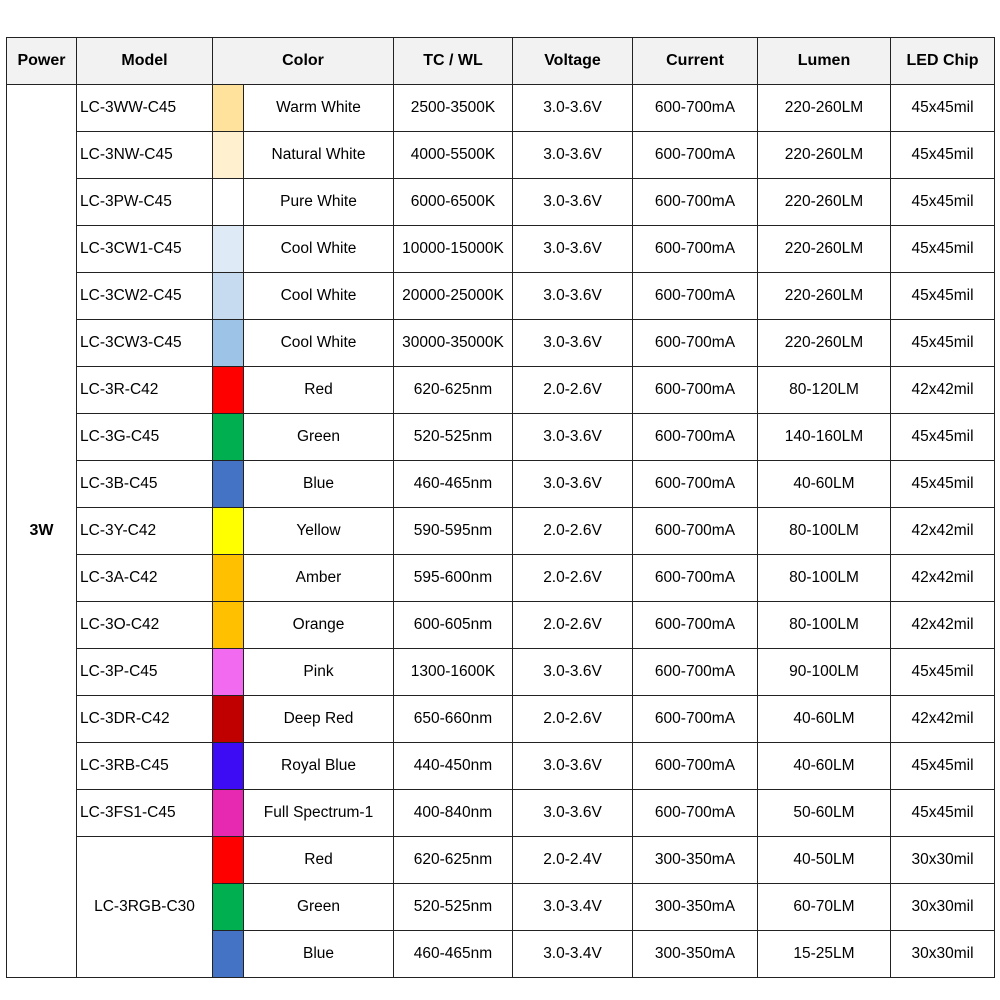  I want to click on tc-wl-cell: 590-595nm, so click(453, 531).